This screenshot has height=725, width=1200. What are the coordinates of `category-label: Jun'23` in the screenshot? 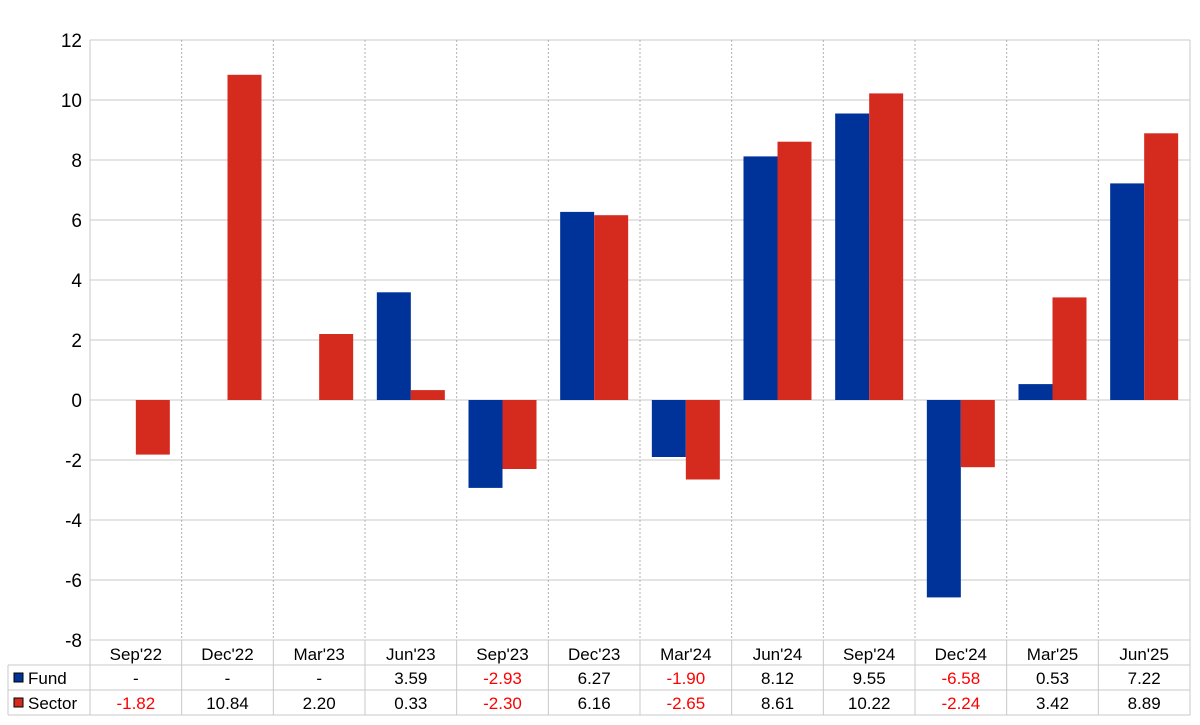 It's located at (411, 654).